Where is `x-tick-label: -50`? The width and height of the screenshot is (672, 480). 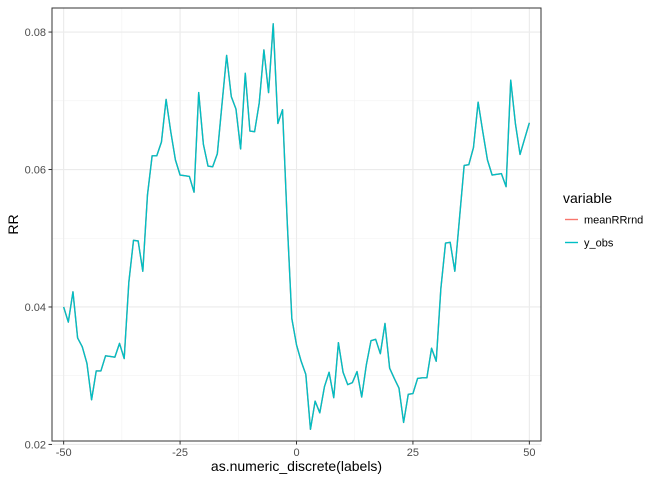
x-tick-label: -50 is located at coordinates (64, 453).